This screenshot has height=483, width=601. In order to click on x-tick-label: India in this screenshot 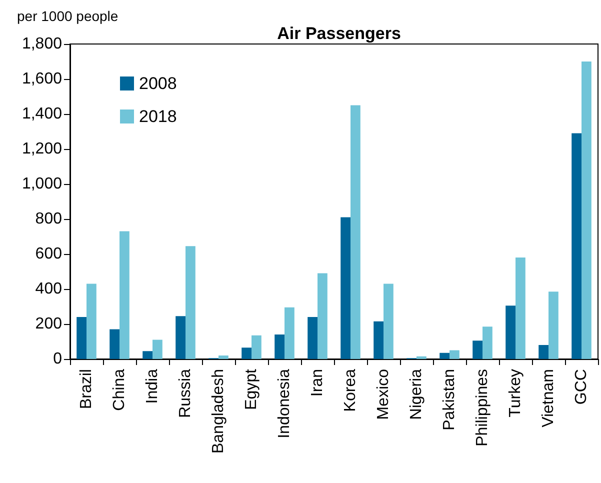, I will do `click(152, 386)`.